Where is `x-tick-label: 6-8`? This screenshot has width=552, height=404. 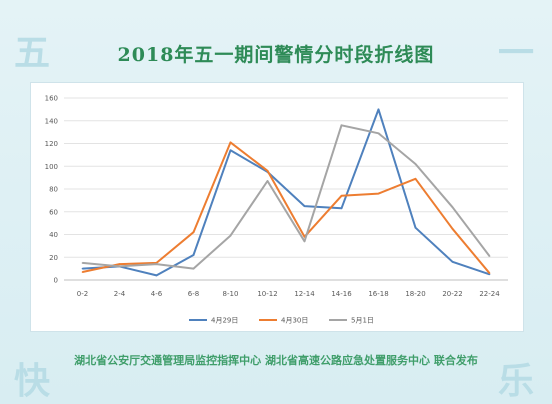 x-tick-label: 6-8 is located at coordinates (193, 294).